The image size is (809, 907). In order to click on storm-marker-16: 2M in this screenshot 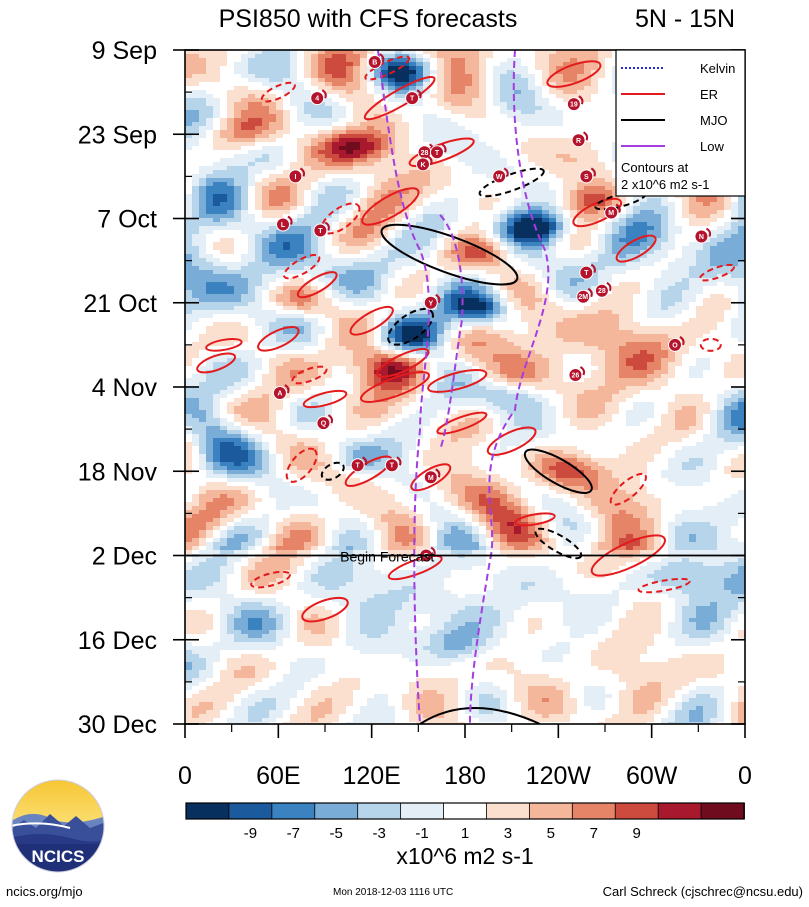, I will do `click(584, 295)`.